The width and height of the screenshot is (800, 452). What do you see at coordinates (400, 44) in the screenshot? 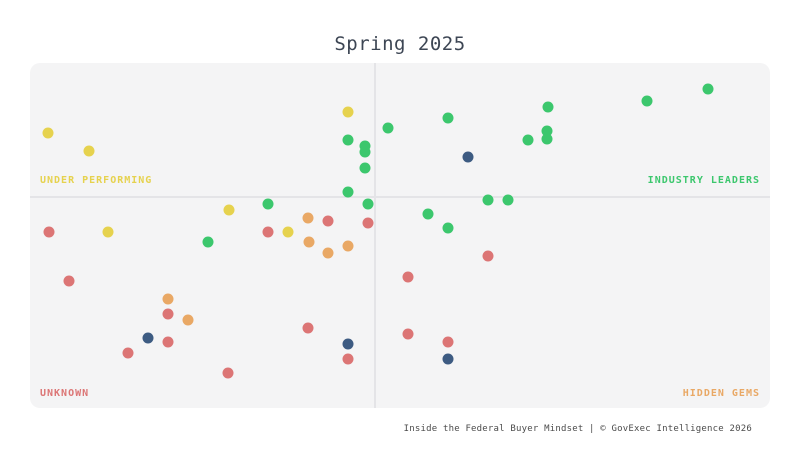
I see `page-title: Spring 2025` at bounding box center [400, 44].